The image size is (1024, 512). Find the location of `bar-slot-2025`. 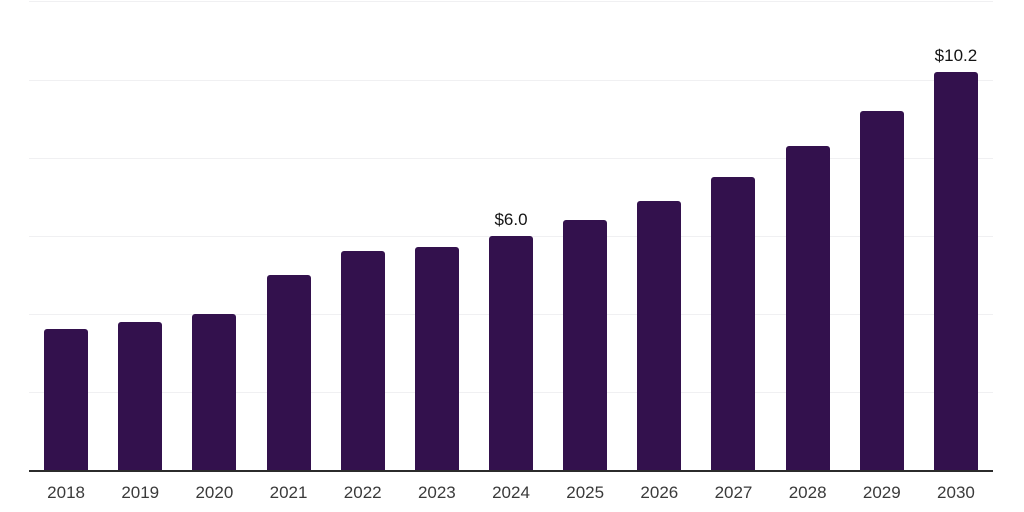

bar-slot-2025 is located at coordinates (585, 235).